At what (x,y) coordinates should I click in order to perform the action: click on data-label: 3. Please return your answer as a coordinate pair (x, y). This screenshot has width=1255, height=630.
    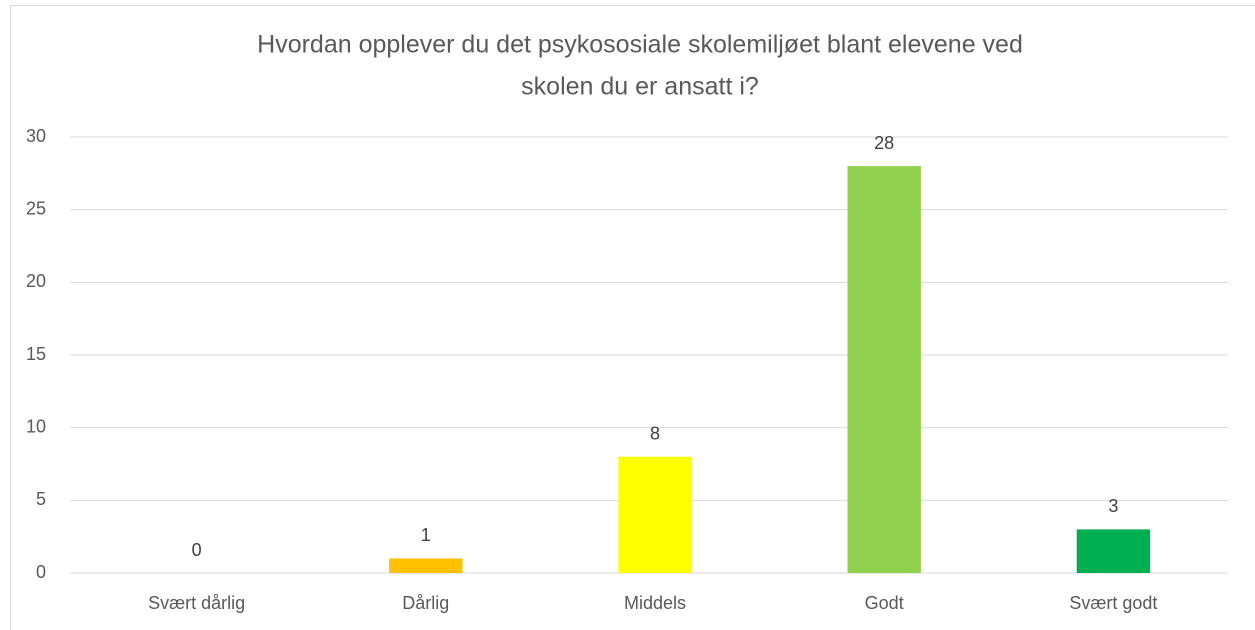
    Looking at the image, I should click on (1113, 506).